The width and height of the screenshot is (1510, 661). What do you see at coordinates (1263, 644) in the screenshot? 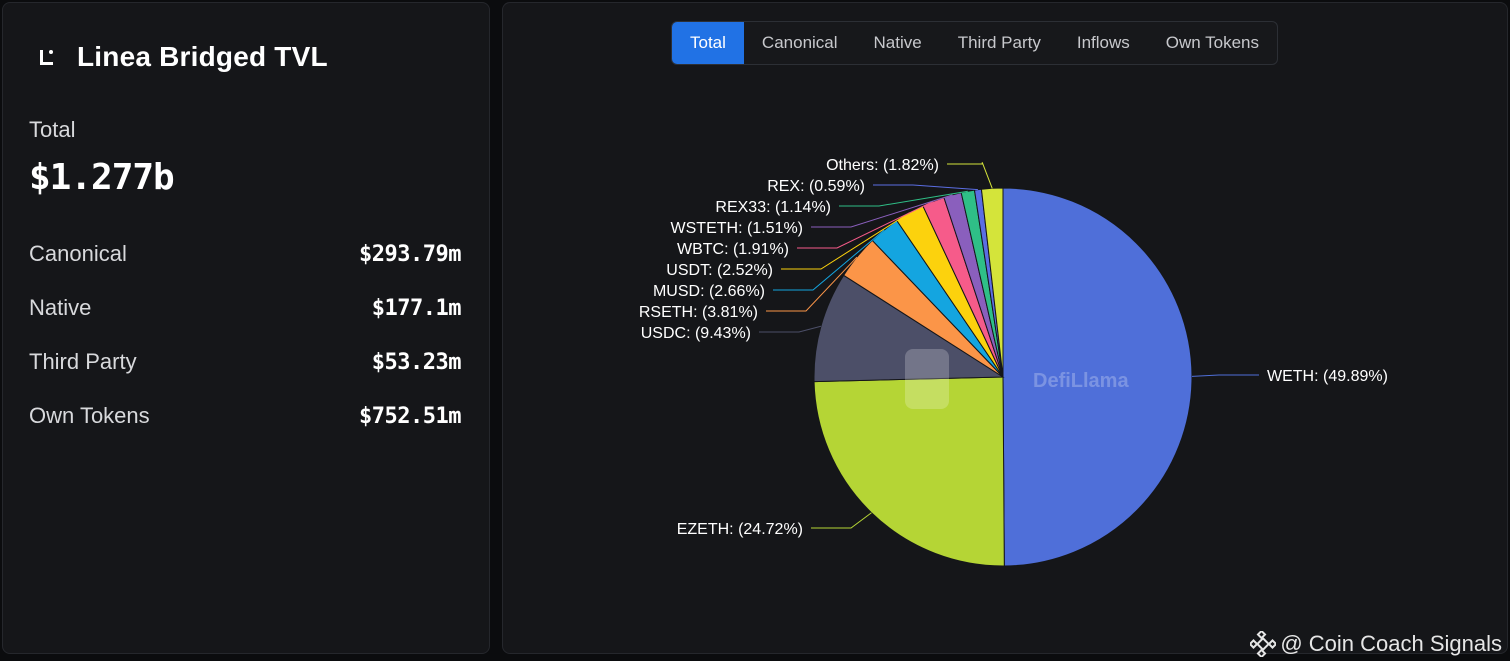
I see `binance-icon` at bounding box center [1263, 644].